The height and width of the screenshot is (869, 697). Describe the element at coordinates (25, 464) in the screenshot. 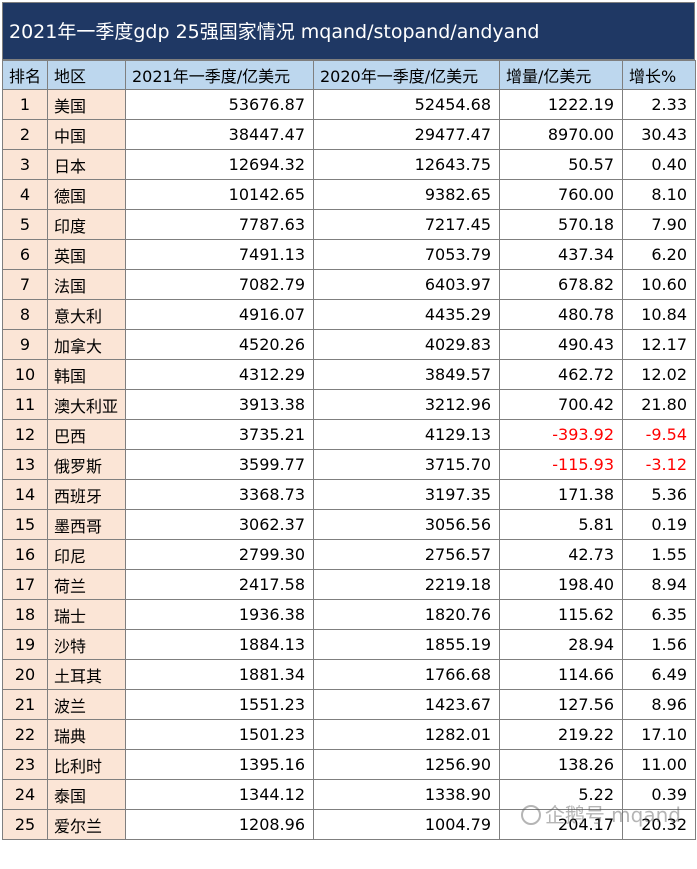

I see `cell-rank: 13` at that location.